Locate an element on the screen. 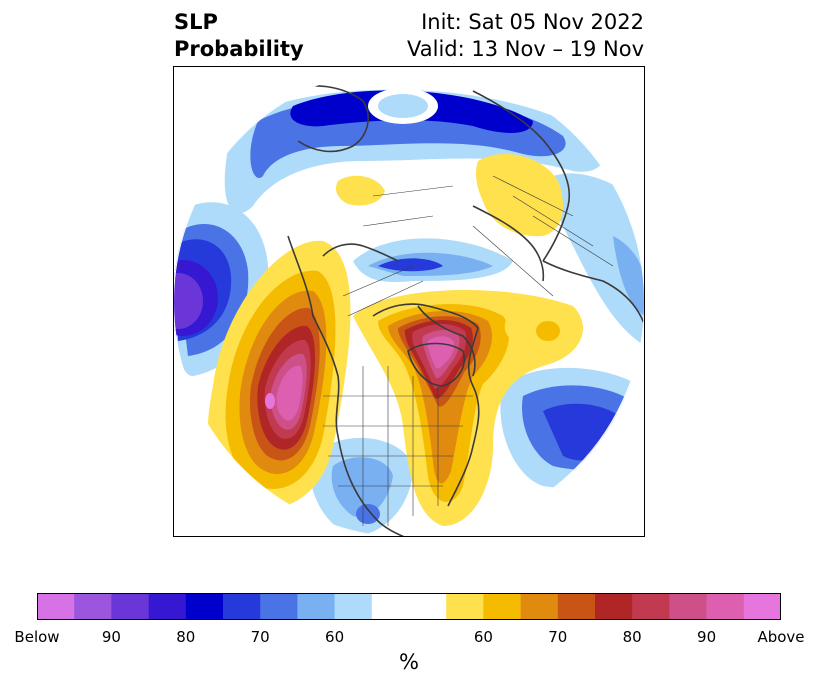  colorbar is located at coordinates (409, 606).